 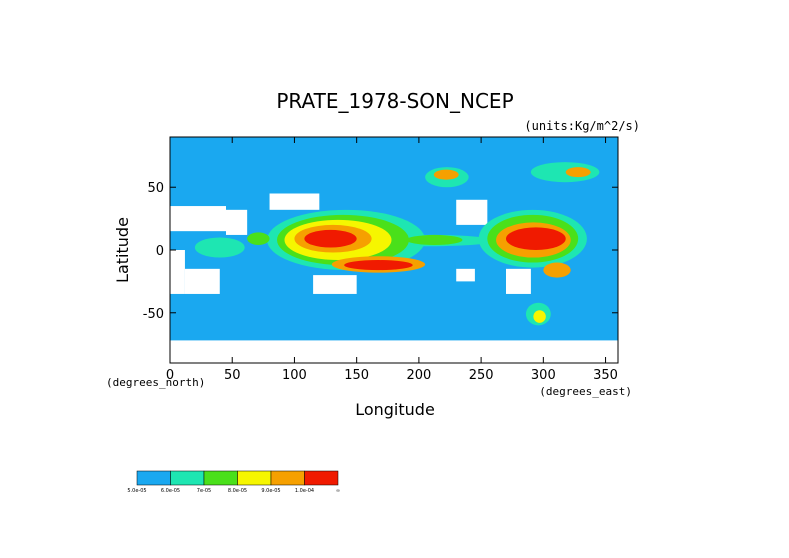 I want to click on y-axis-label: Latitude, so click(x=122, y=250).